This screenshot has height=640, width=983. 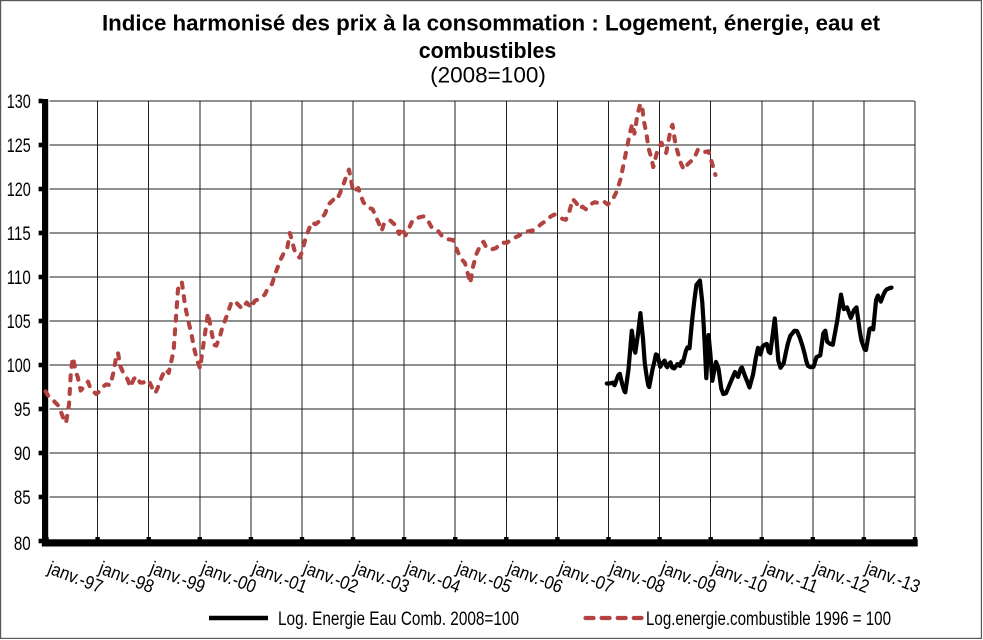 What do you see at coordinates (19, 234) in the screenshot?
I see `svg-text: 115` at bounding box center [19, 234].